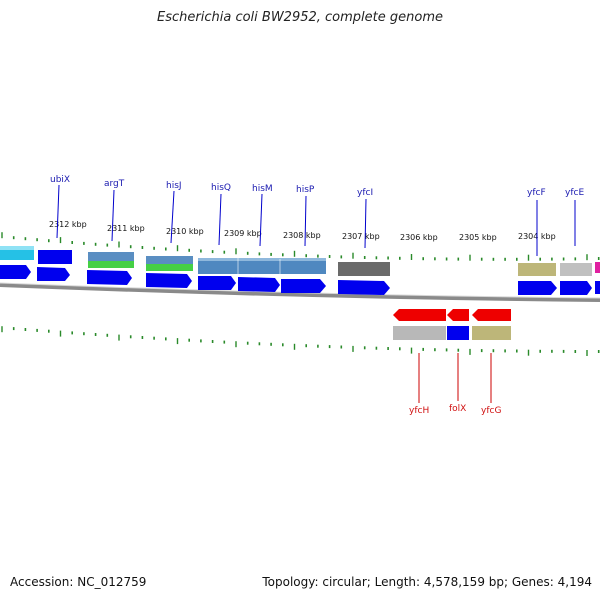  I want to click on accession-label: Accession: NC_012759, so click(78, 582).